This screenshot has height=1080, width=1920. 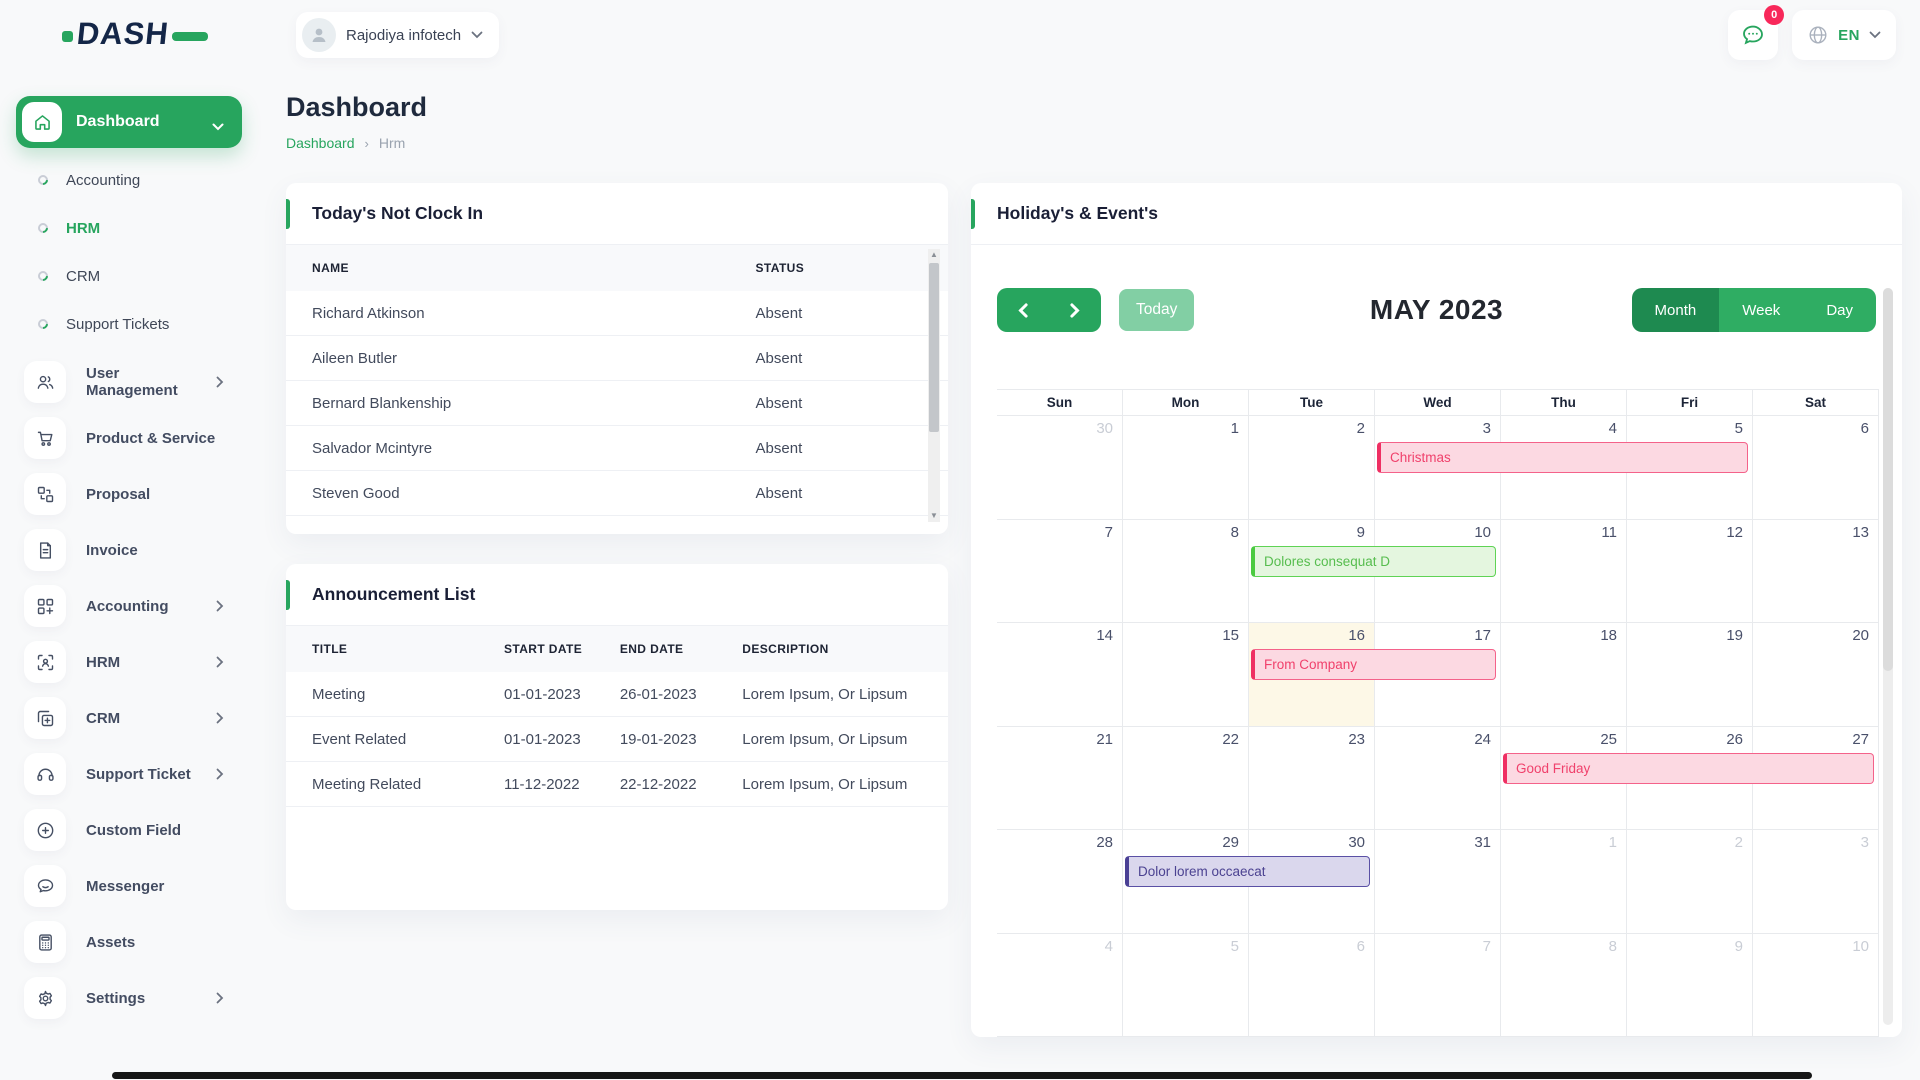 I want to click on clockin-card-header: Today's Not Clock In, so click(x=617, y=214).